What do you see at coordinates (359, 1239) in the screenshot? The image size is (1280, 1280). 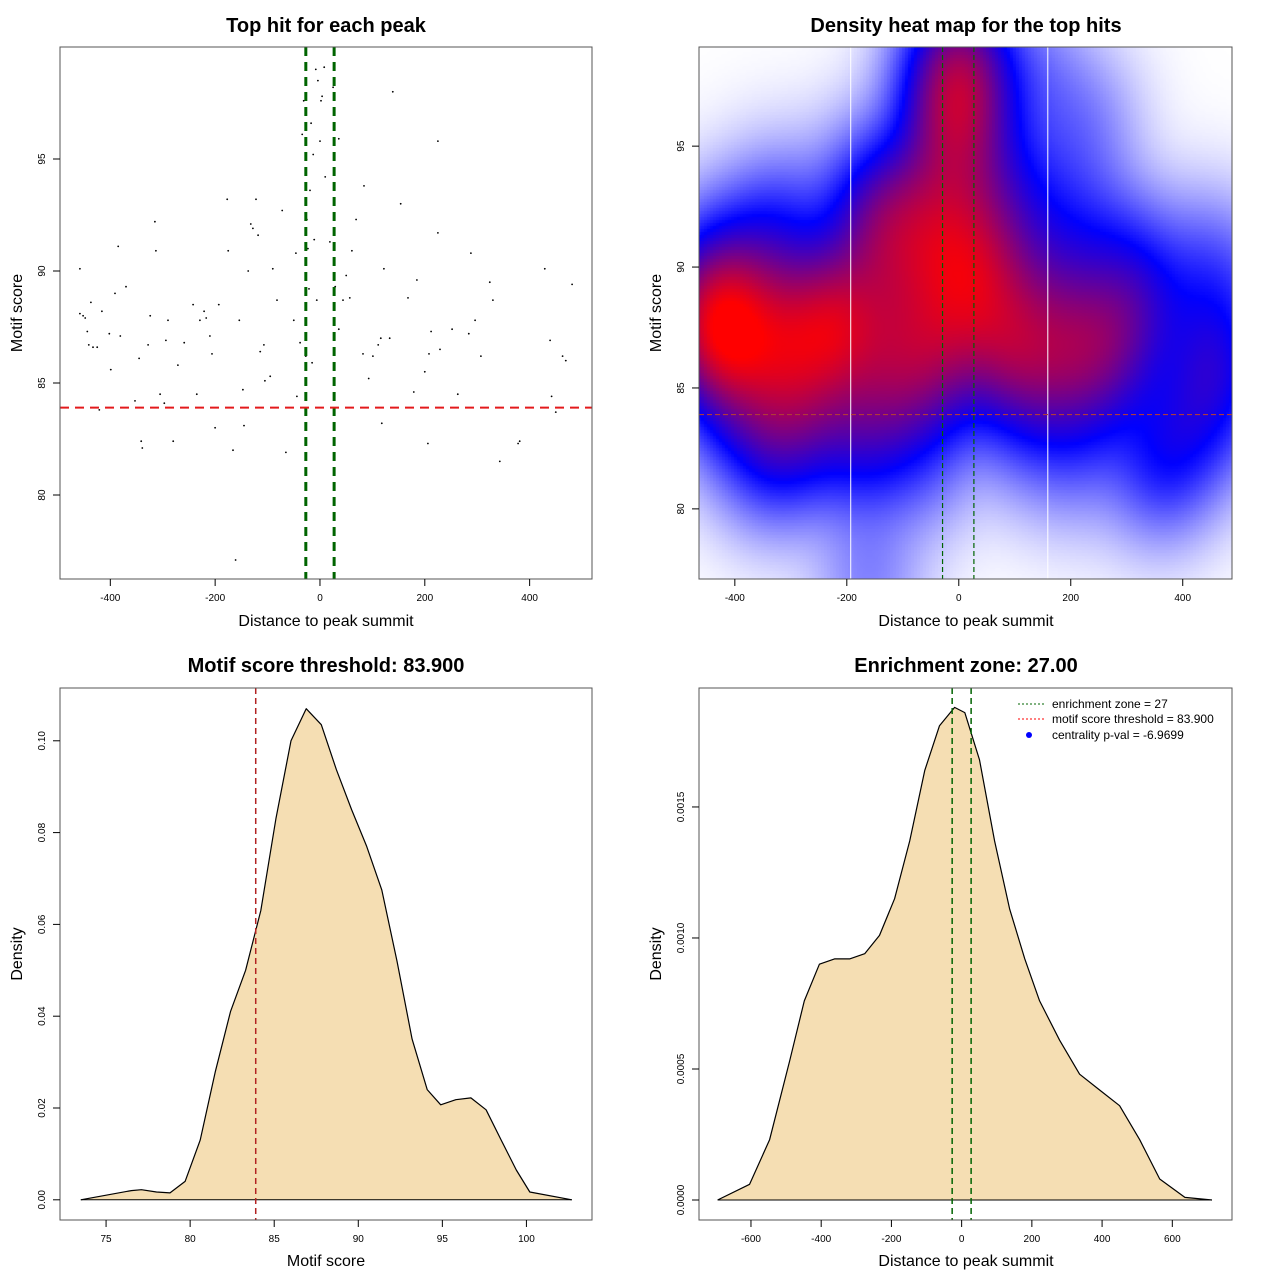 I see `panel3-xtick-label-3: 90` at bounding box center [359, 1239].